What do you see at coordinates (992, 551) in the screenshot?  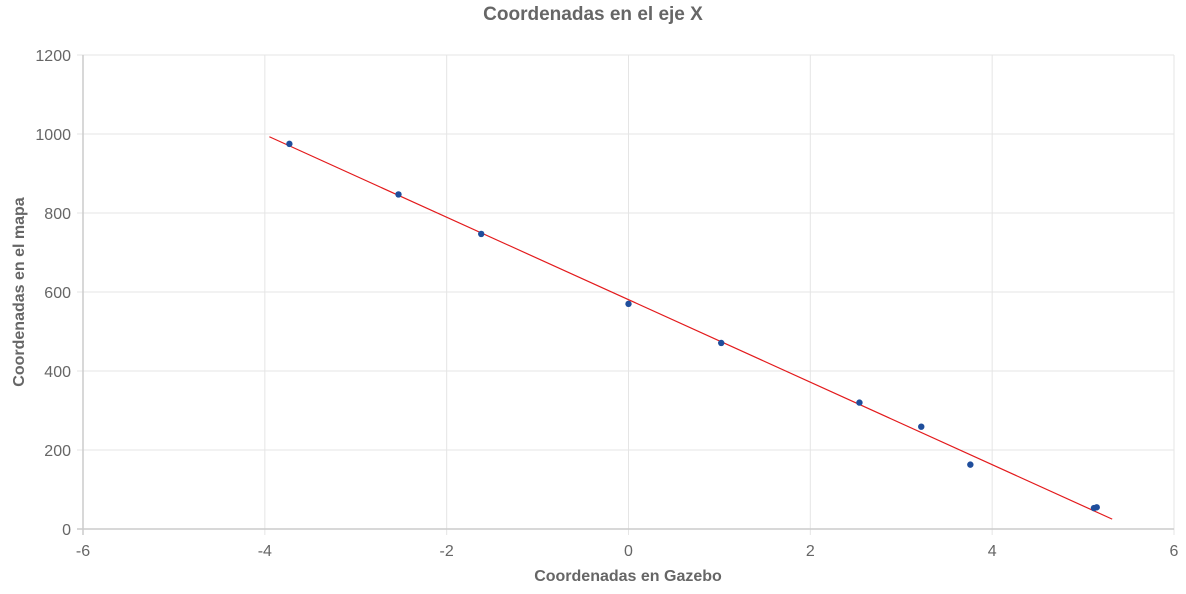 I see `x-tick-label: 4` at bounding box center [992, 551].